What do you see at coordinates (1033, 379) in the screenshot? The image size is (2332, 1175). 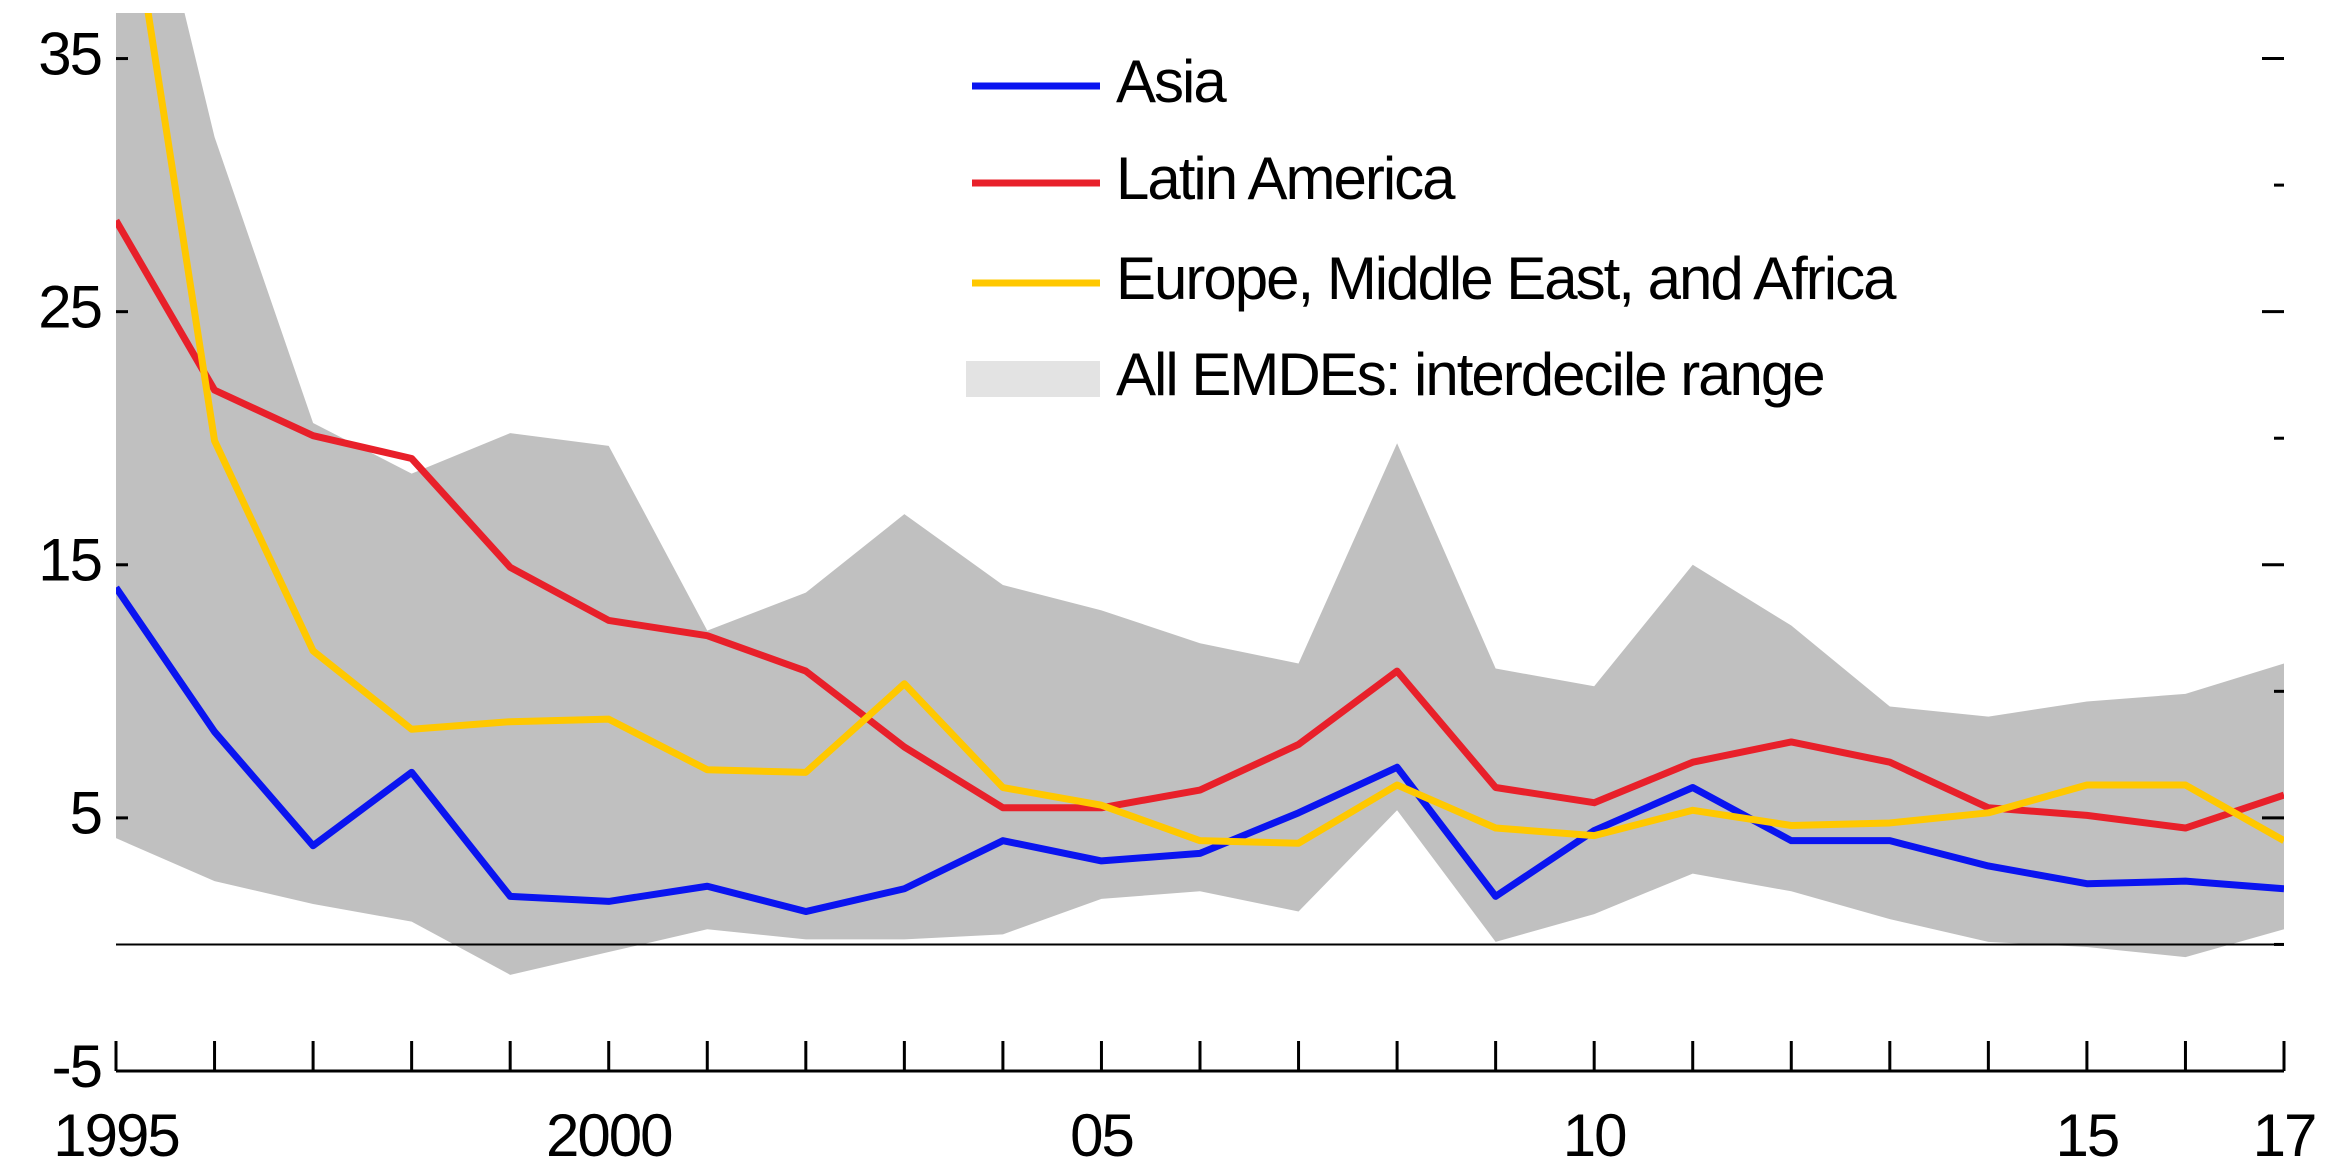 I see `legend-swatch` at bounding box center [1033, 379].